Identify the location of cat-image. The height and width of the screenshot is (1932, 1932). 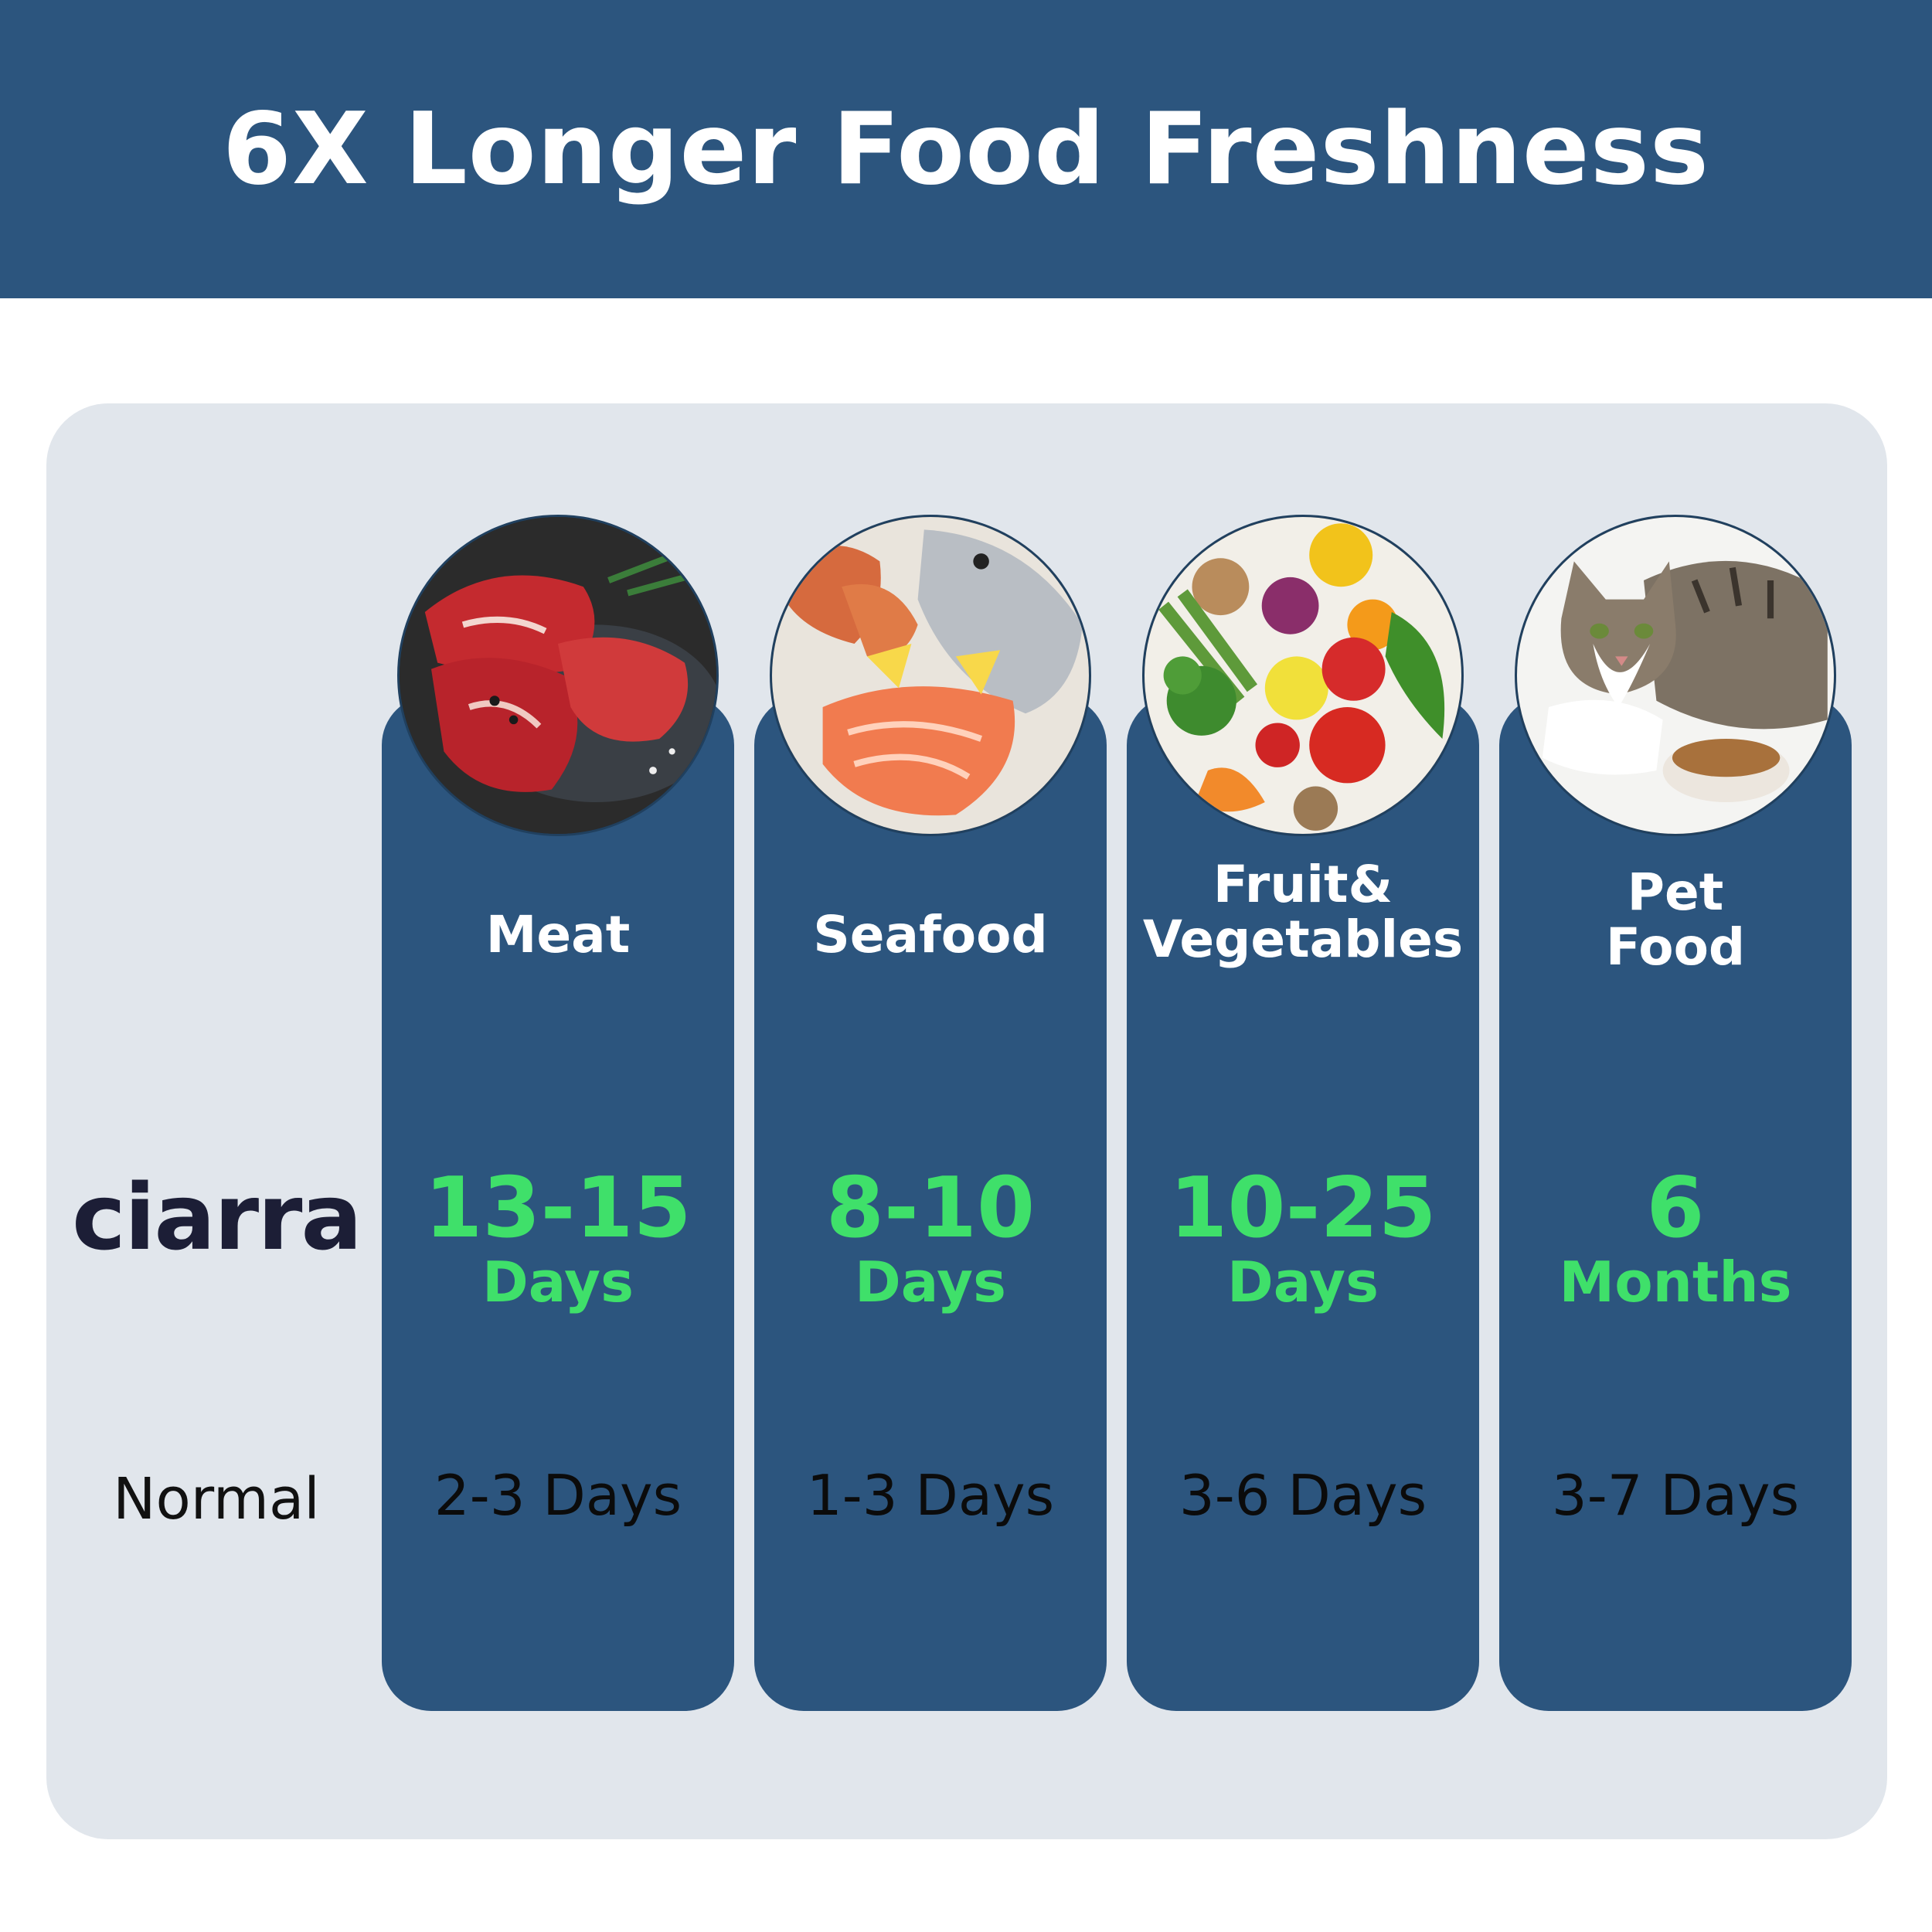
(1675, 675).